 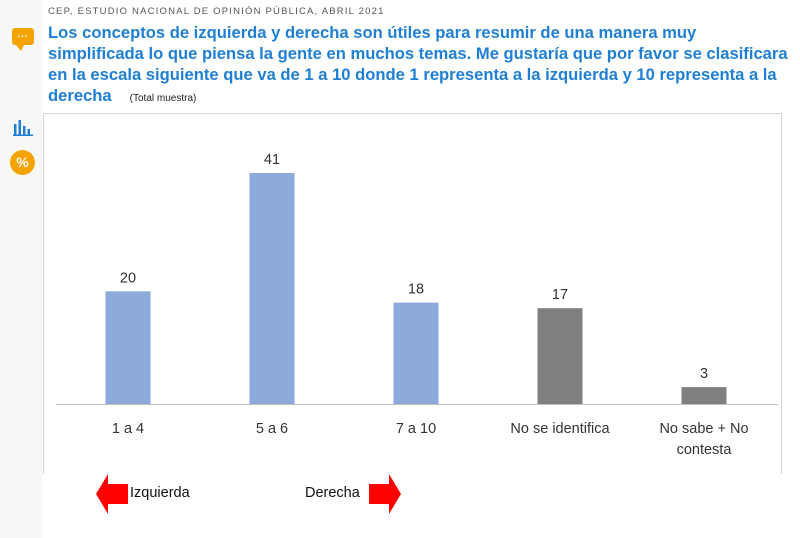 I want to click on category-label-0: 1 a 4, so click(x=128, y=429).